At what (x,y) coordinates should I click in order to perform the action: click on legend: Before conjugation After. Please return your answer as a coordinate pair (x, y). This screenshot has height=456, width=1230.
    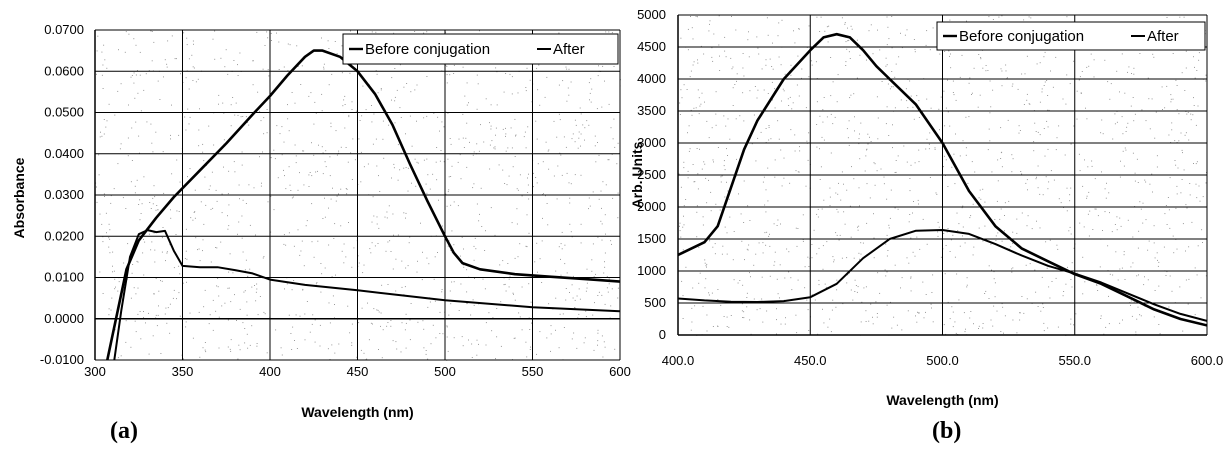
    Looking at the image, I should click on (480, 49).